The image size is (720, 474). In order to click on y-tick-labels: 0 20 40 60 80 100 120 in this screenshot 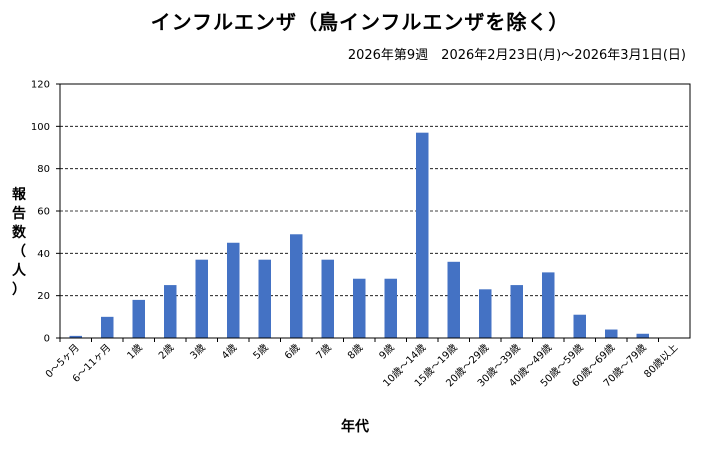, I will do `click(45, 212)`.